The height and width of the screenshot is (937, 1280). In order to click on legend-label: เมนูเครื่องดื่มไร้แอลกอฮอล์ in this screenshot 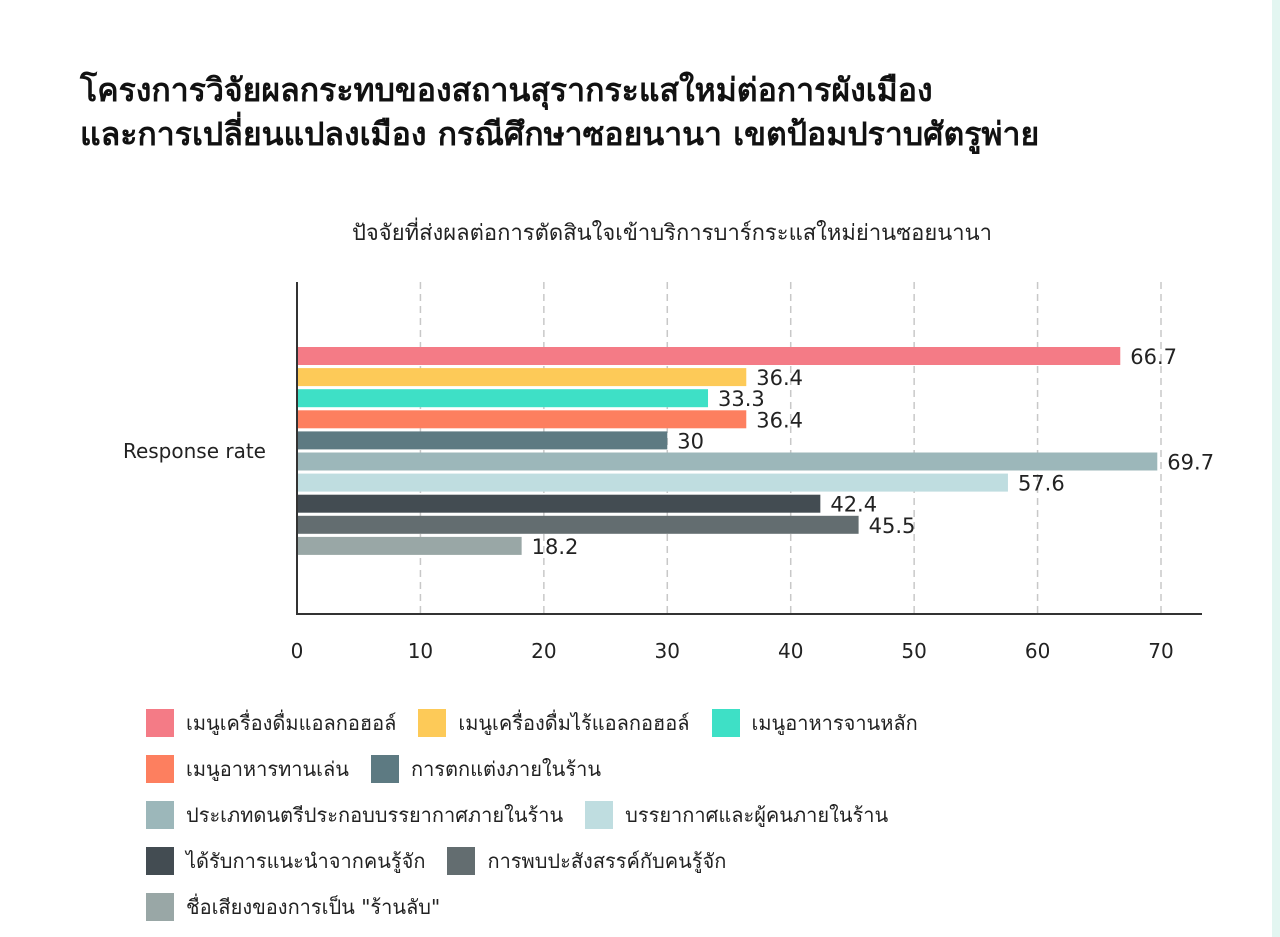, I will do `click(574, 723)`.